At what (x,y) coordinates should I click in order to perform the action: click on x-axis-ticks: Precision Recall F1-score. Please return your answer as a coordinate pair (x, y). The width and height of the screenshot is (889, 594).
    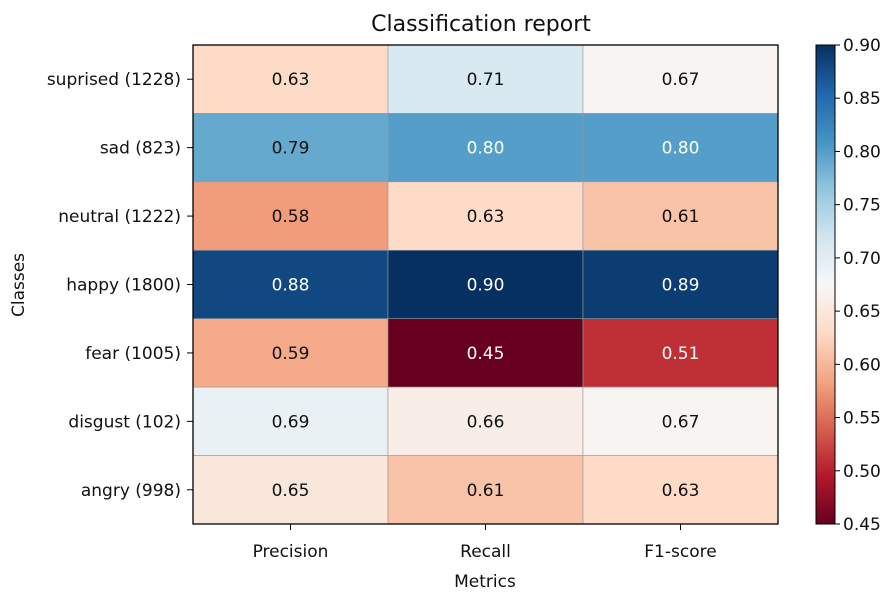
    Looking at the image, I should click on (485, 543).